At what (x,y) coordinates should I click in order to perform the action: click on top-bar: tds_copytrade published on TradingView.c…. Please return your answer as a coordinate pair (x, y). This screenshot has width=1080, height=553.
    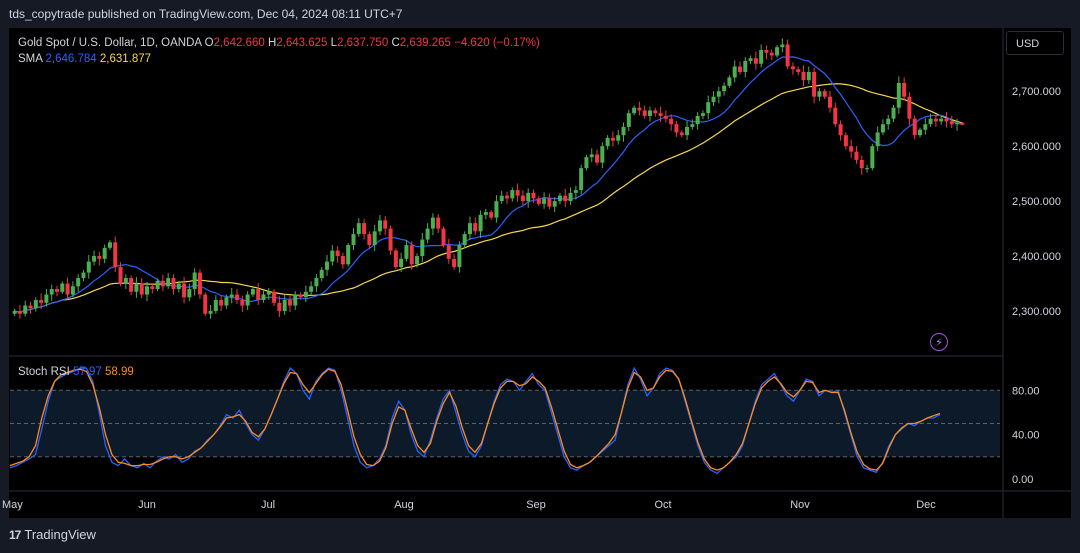
    Looking at the image, I should click on (540, 14).